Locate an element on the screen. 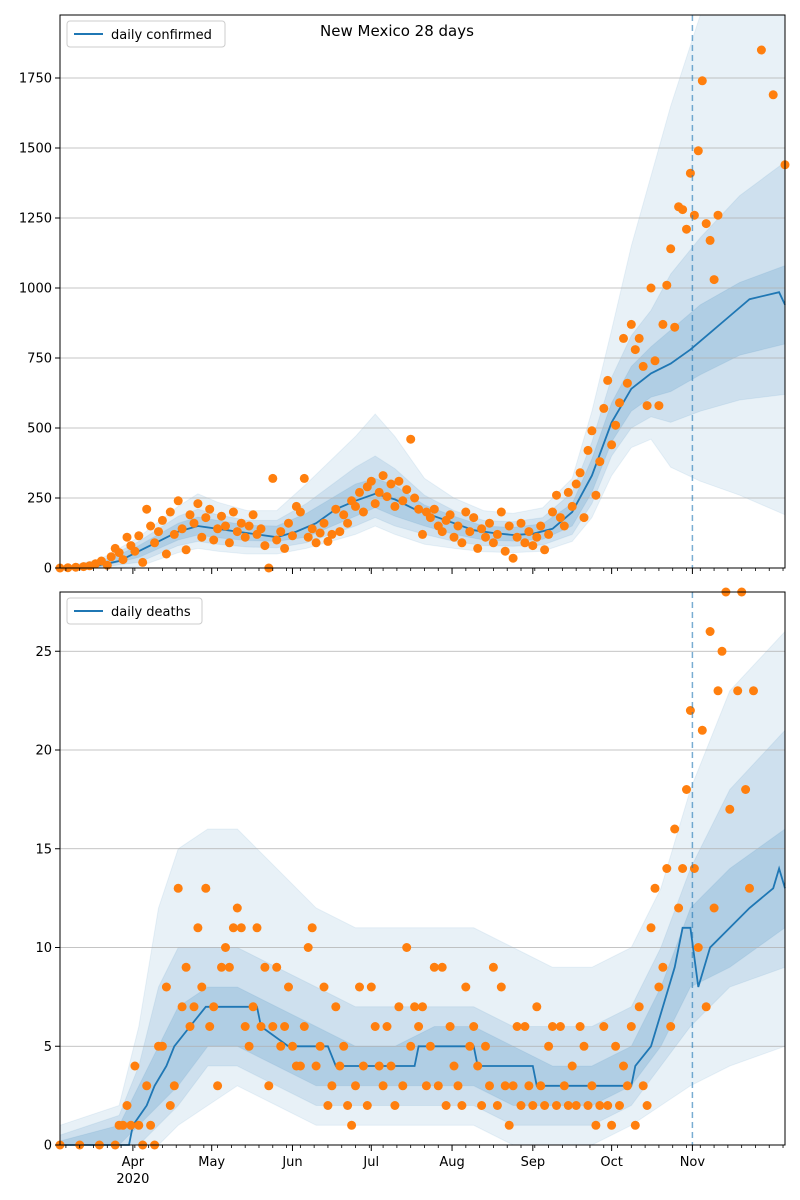 Image resolution: width=800 pixels, height=1200 pixels. x-tick-label: Jul is located at coordinates (370, 1162).